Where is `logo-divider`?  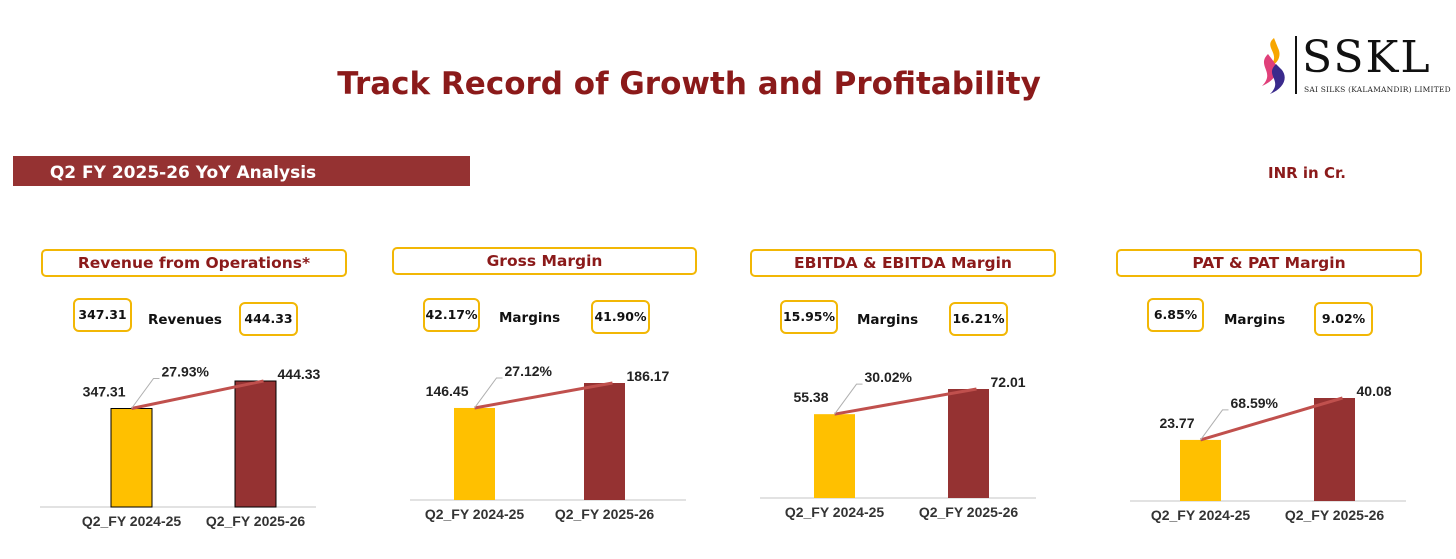
logo-divider is located at coordinates (1296, 65).